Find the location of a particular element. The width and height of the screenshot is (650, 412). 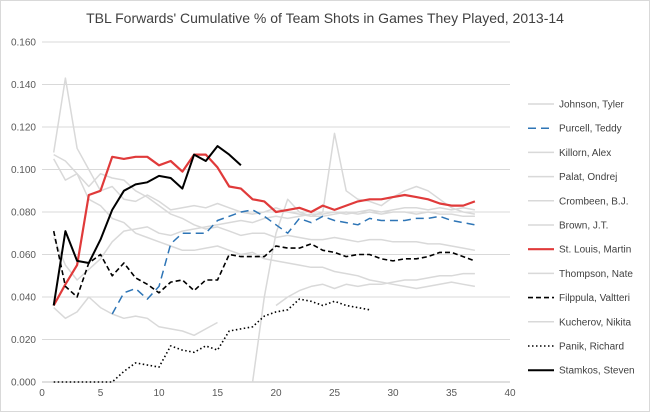

legend-label: Thompson, Nate is located at coordinates (596, 274).